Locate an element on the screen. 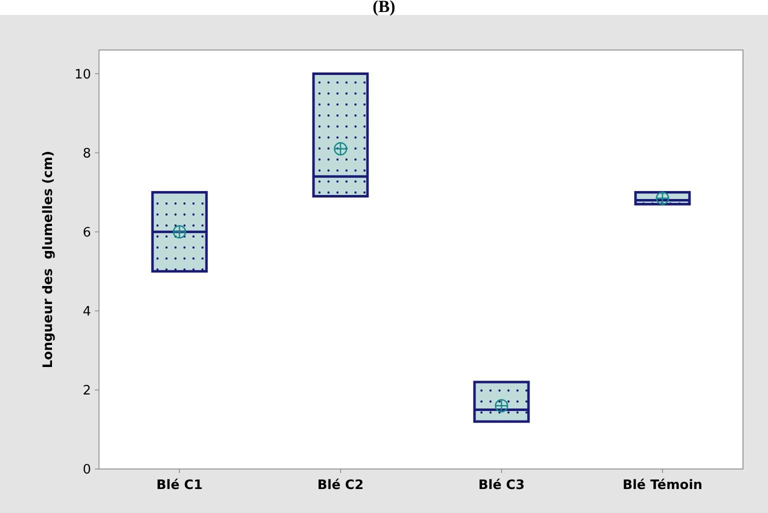 The image size is (768, 513). y-tick-label: 6 is located at coordinates (86, 232).